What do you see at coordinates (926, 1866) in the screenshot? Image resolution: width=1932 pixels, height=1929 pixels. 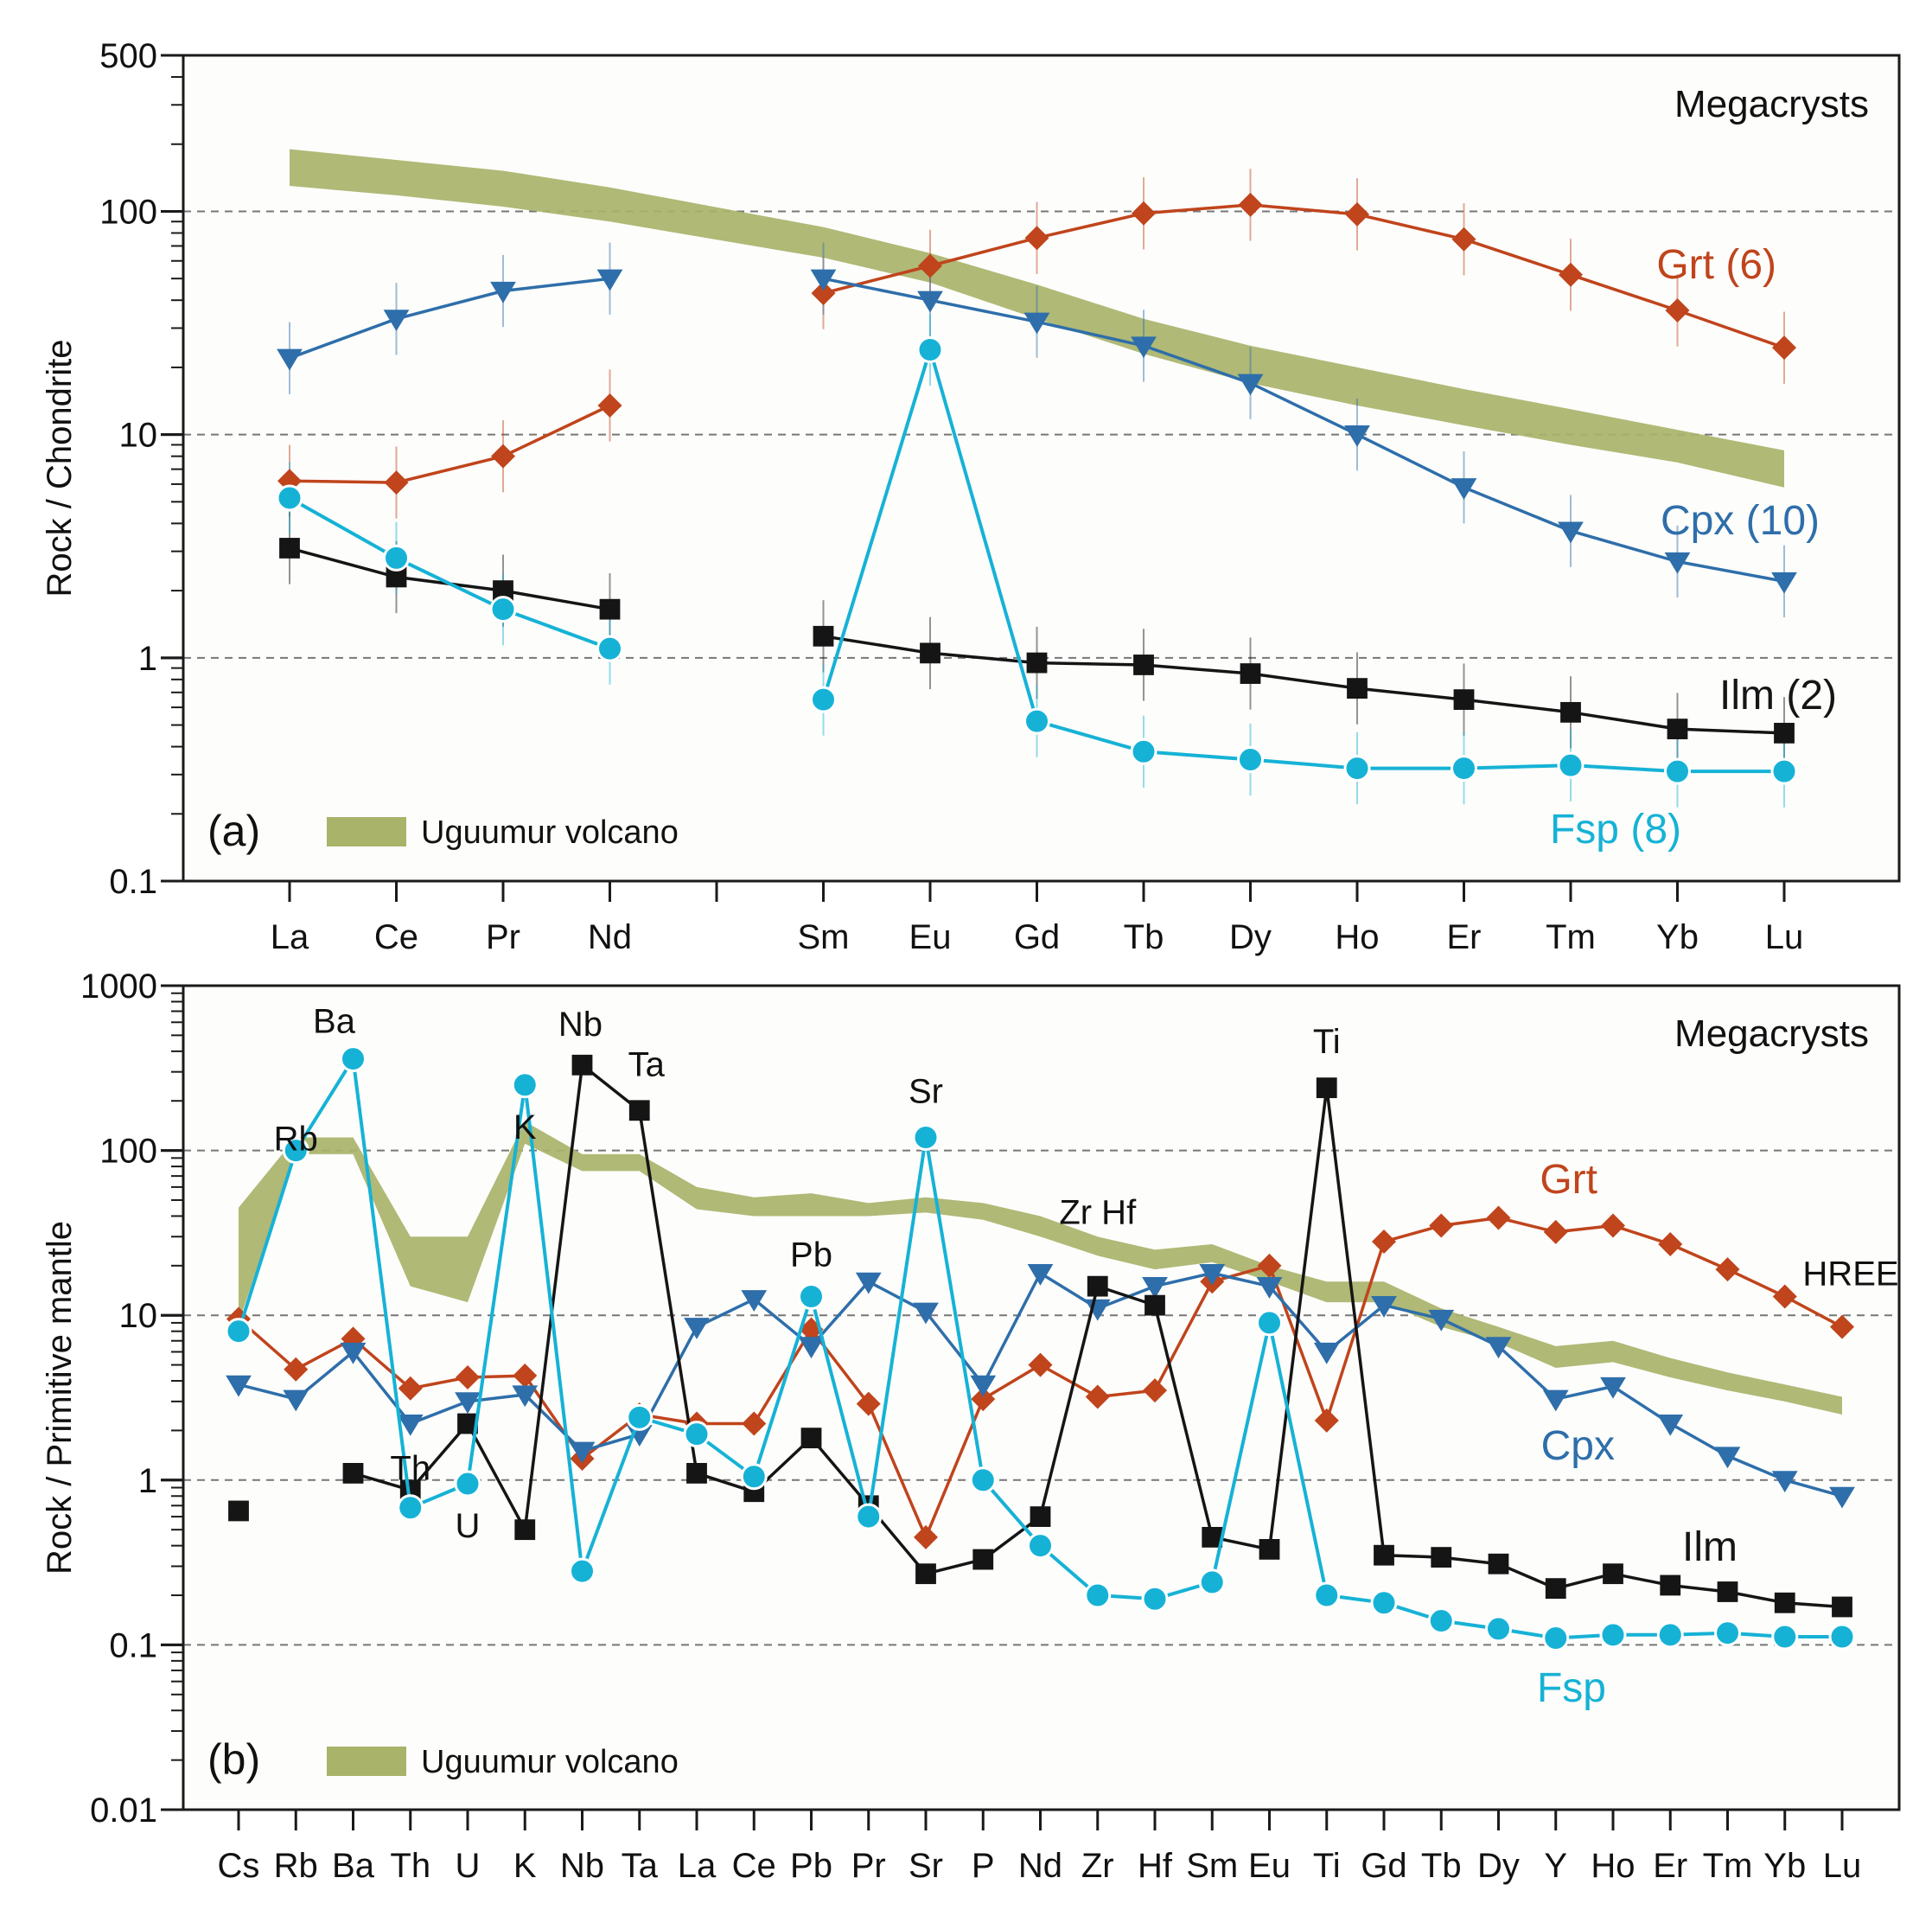 I see `x-tick-label: Sr` at bounding box center [926, 1866].